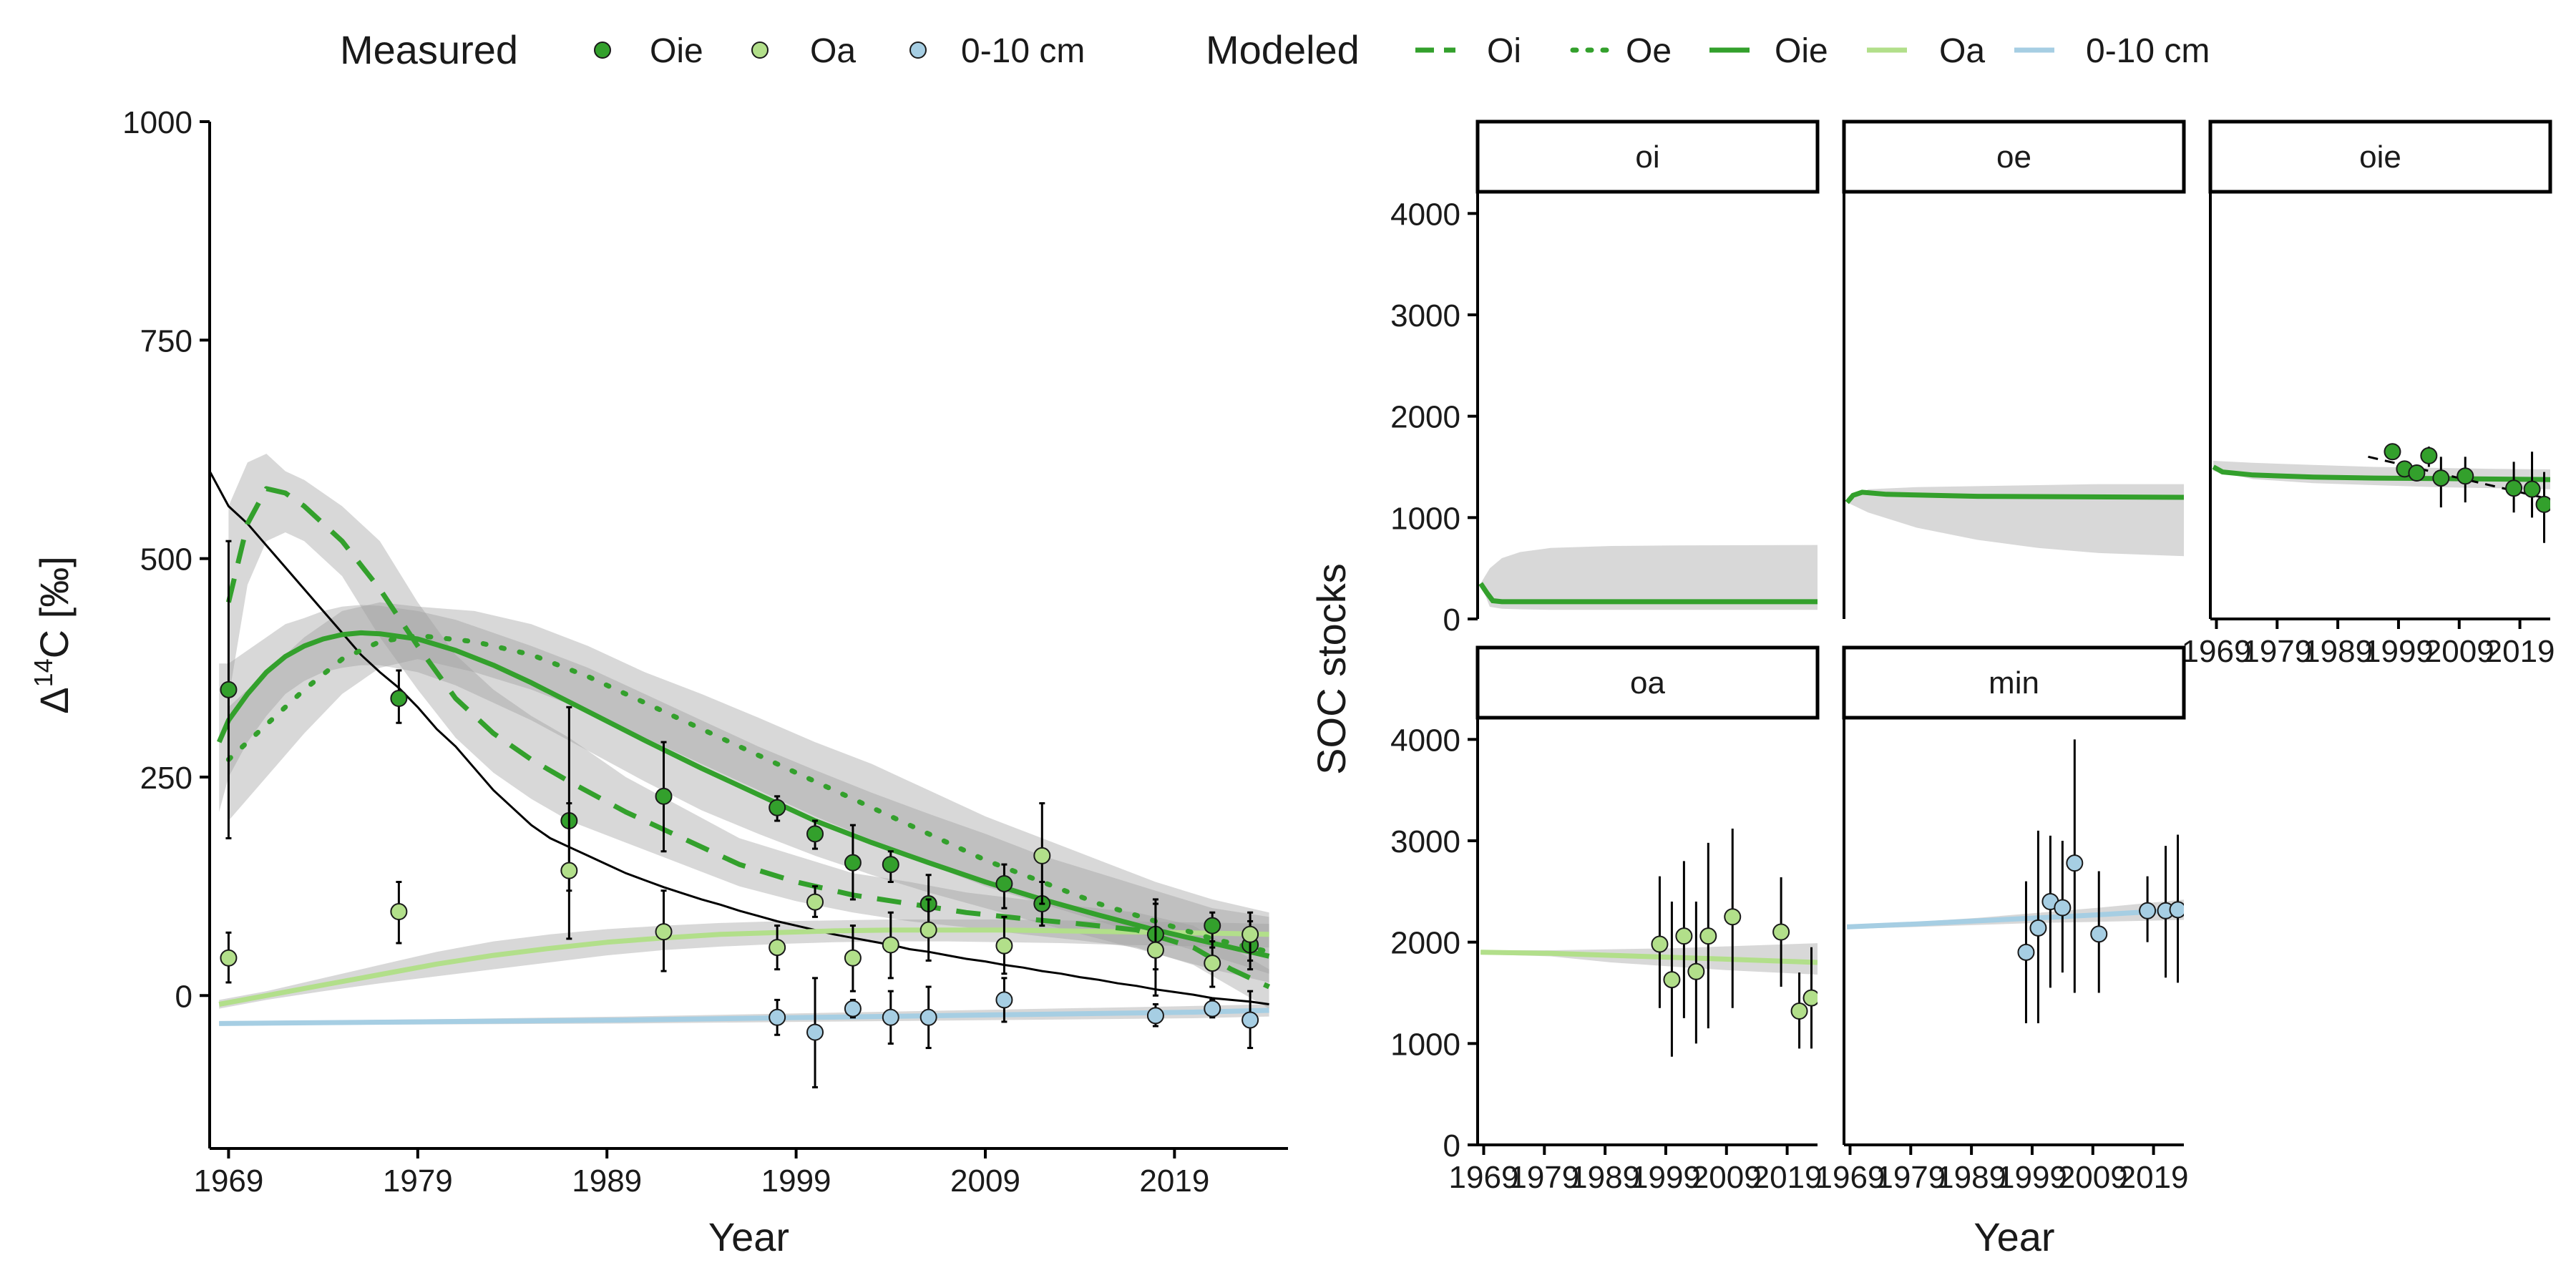 This screenshot has width=2576, height=1288. What do you see at coordinates (2459, 651) in the screenshot?
I see `facet-xtick-label-oie-2009: 2009` at bounding box center [2459, 651].